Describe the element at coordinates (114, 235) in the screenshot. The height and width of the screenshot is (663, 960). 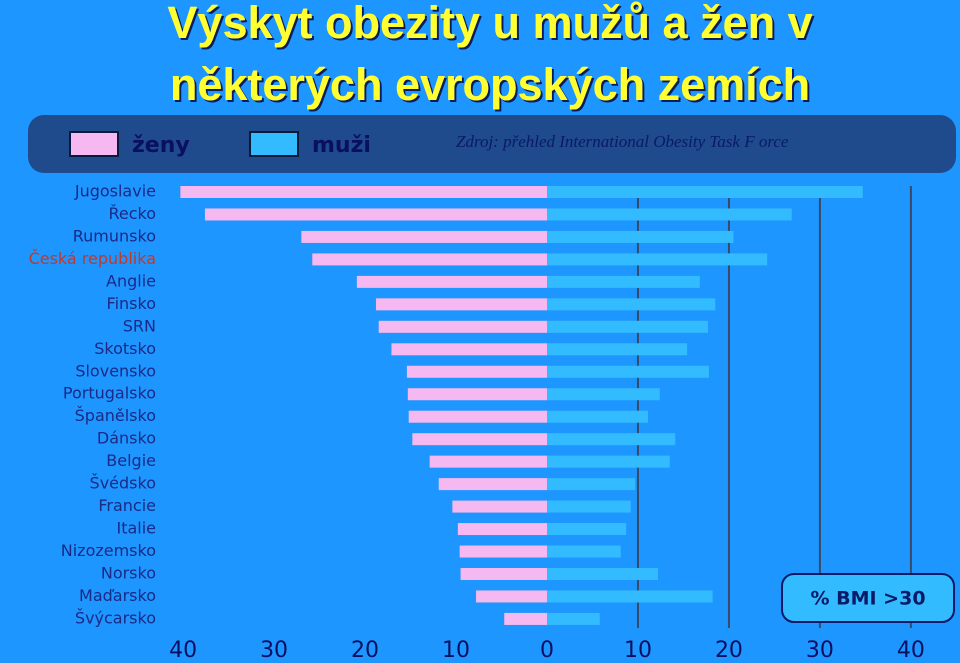
I see `category-label: Rumunsko` at that location.